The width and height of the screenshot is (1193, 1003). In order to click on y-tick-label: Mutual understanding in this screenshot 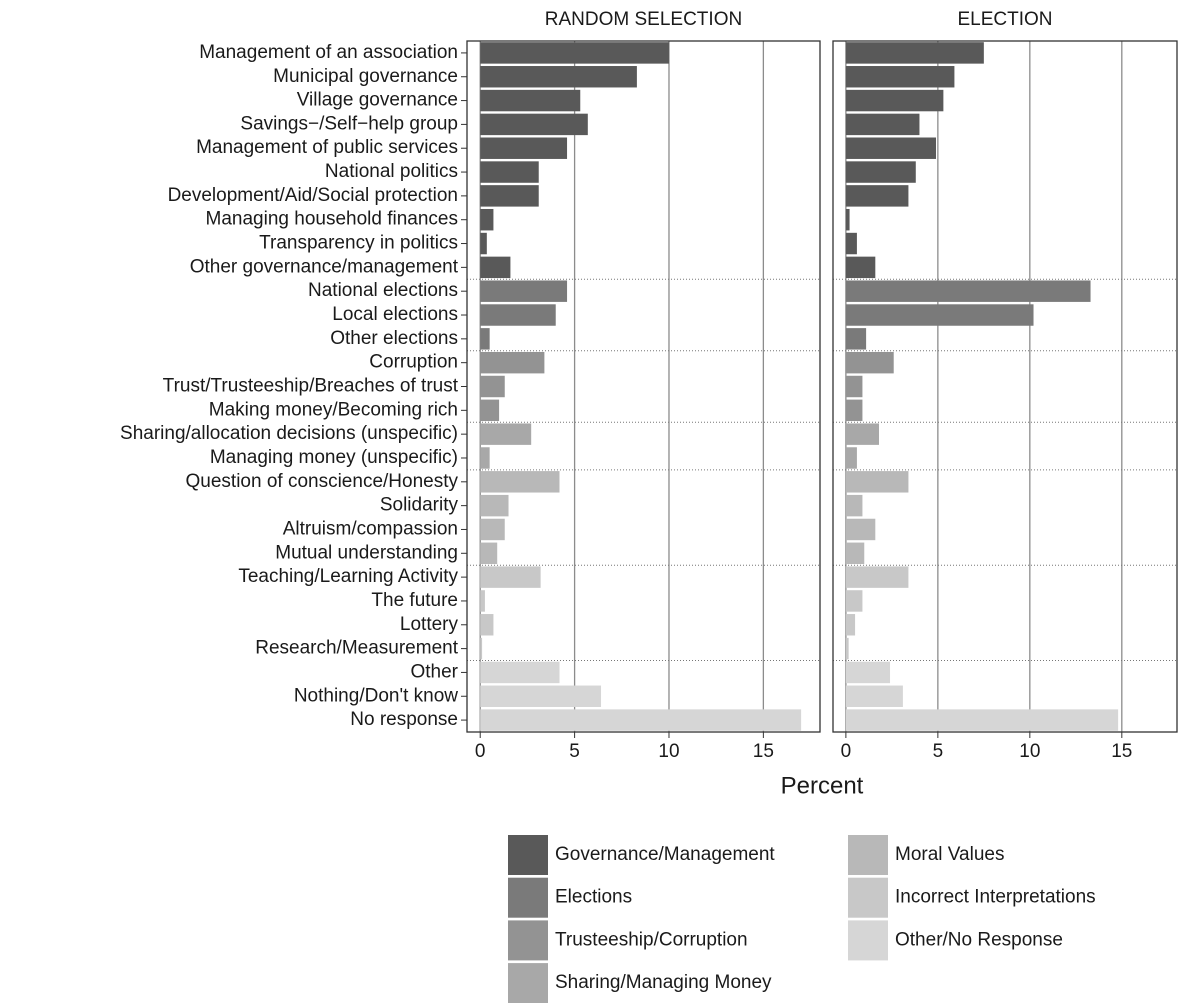, I will do `click(366, 552)`.